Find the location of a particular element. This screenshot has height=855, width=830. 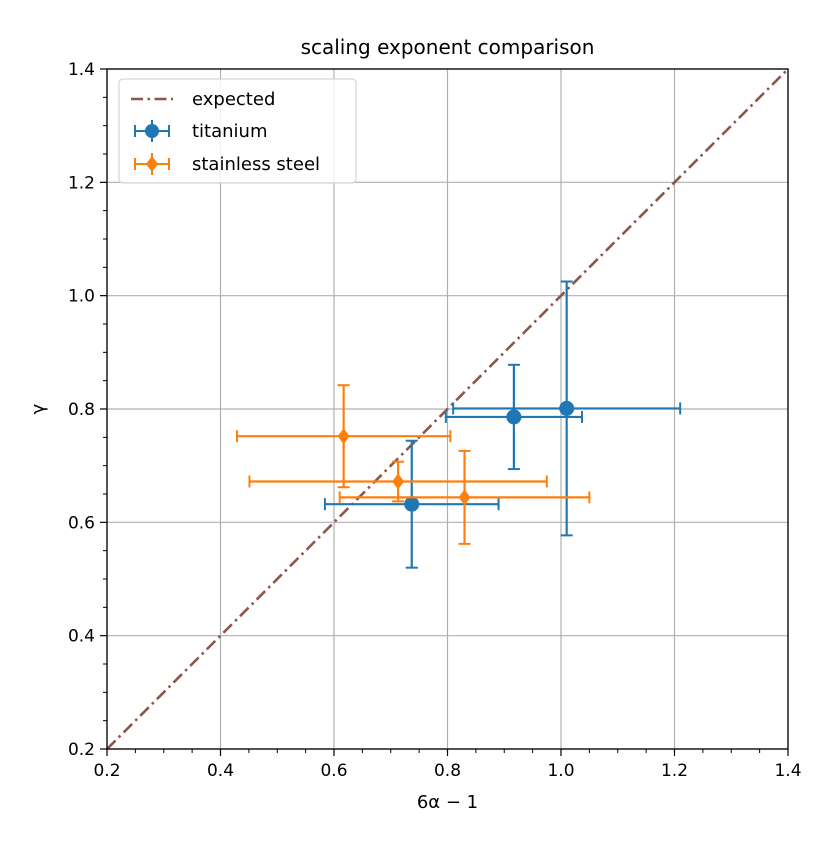

legend-box is located at coordinates (237, 131).